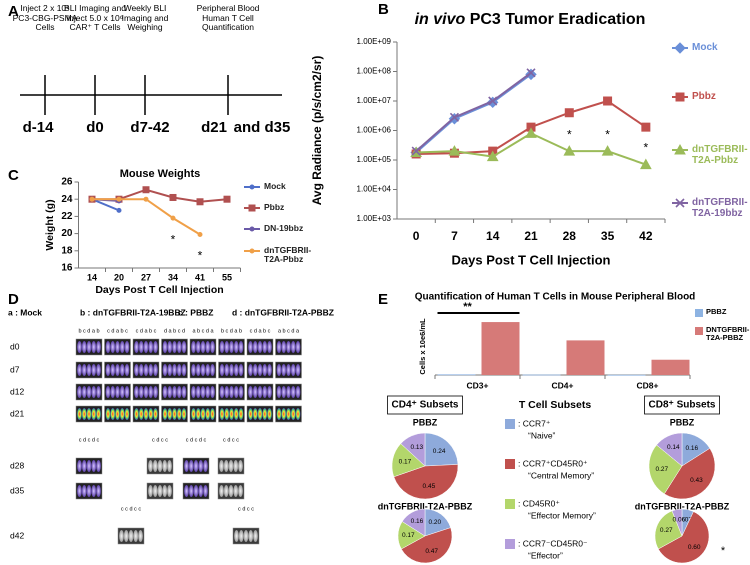  Describe the element at coordinates (95, 127) in the screenshot. I see `timeline-label: d0` at that location.